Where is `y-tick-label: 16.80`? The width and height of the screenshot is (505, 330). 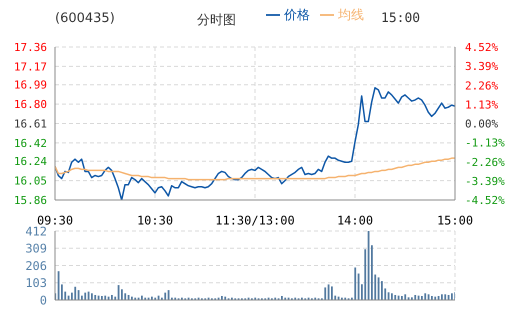
y-tick-label: 16.80 is located at coordinates (30, 105).